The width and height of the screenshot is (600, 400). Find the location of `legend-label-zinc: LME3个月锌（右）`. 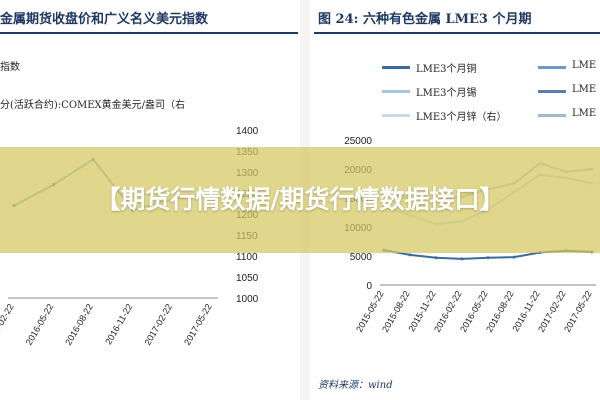

legend-label-zinc: LME3个月锌（右） is located at coordinates (461, 117).